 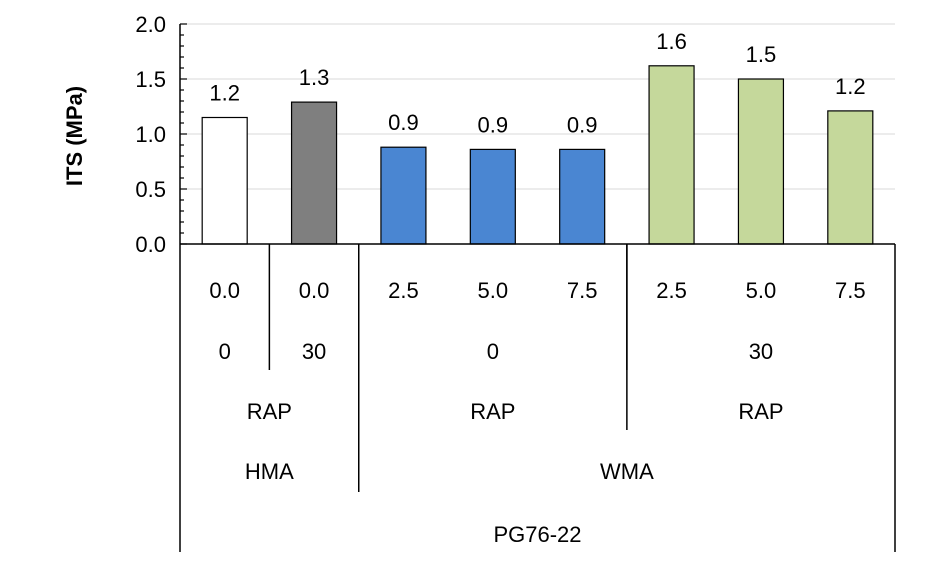 What do you see at coordinates (74, 136) in the screenshot?
I see `y-axis-title: ITS (MPa)` at bounding box center [74, 136].